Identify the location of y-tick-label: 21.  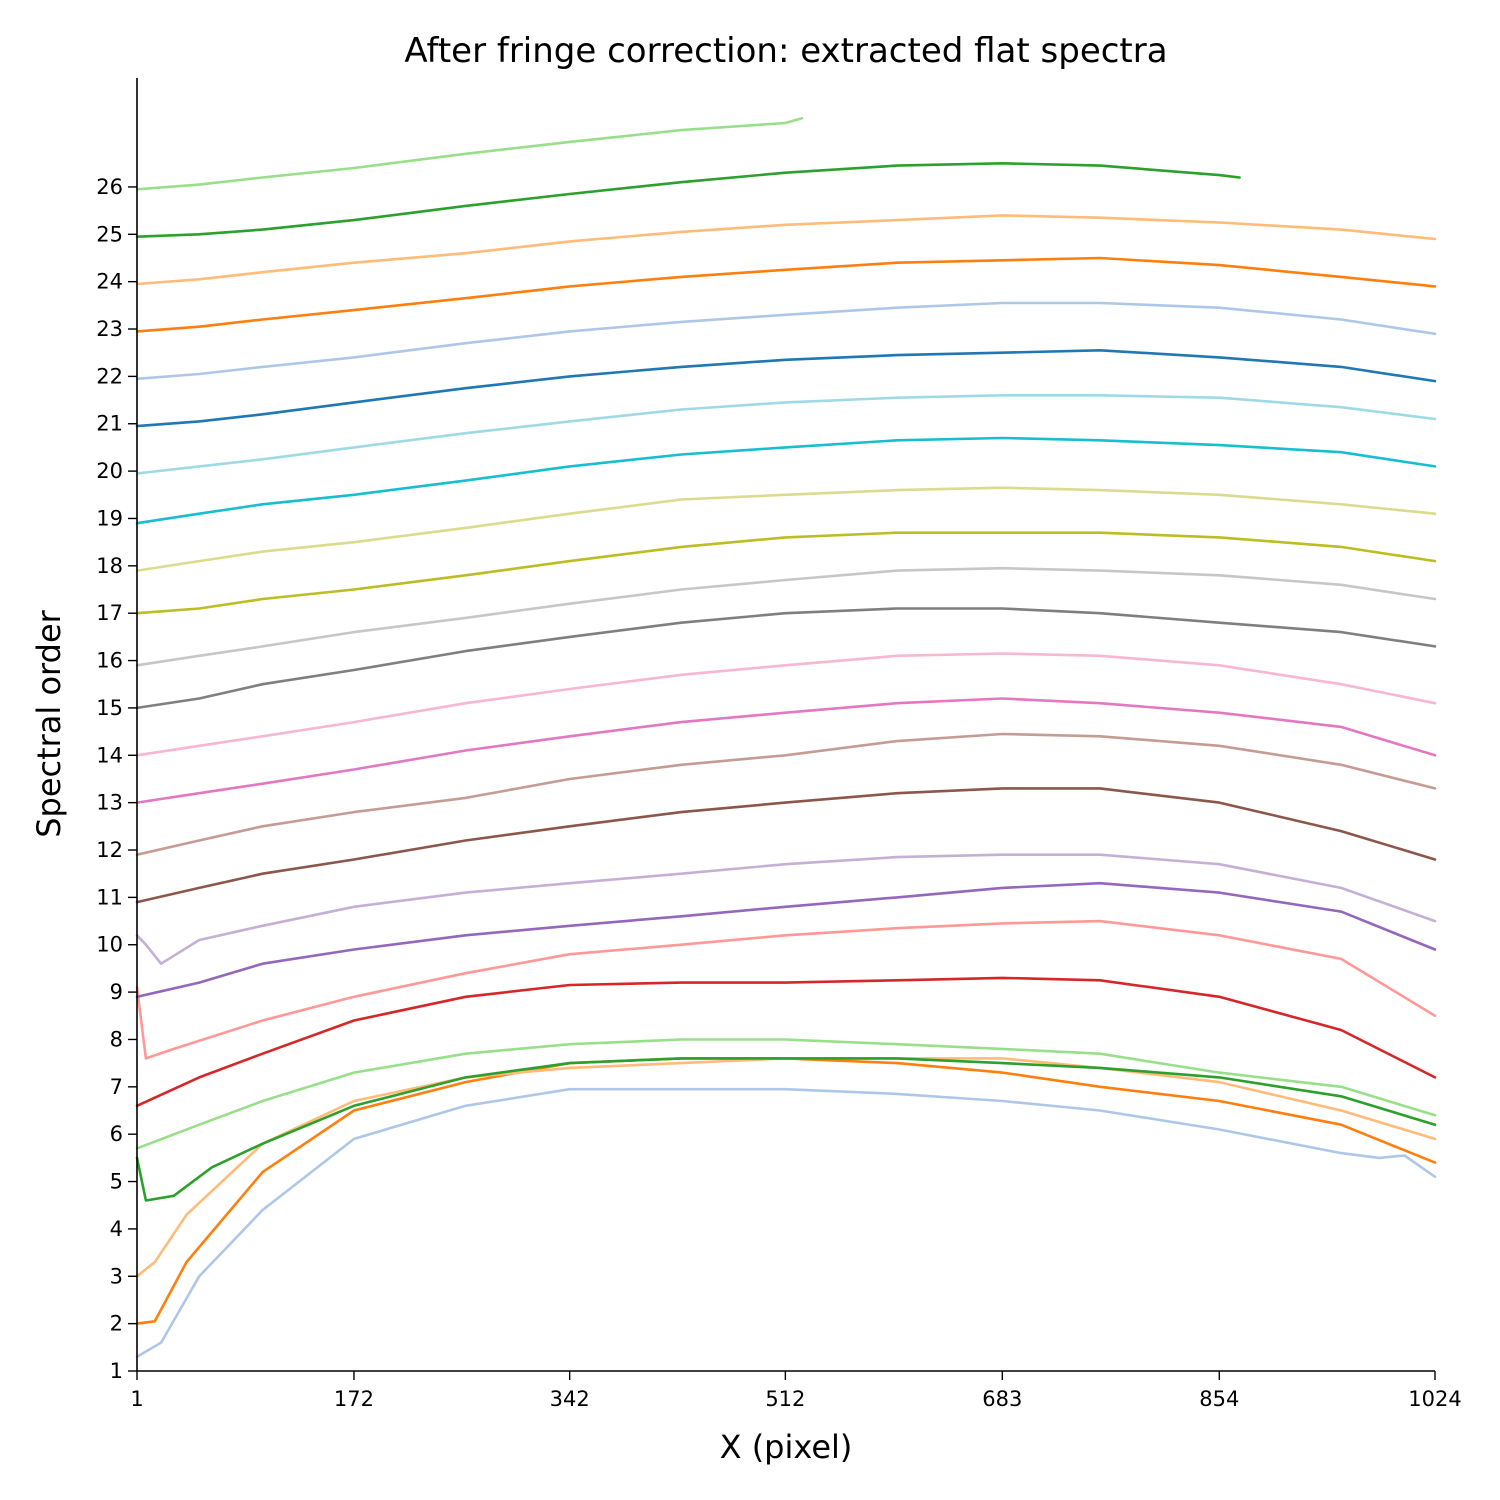
(109, 424).